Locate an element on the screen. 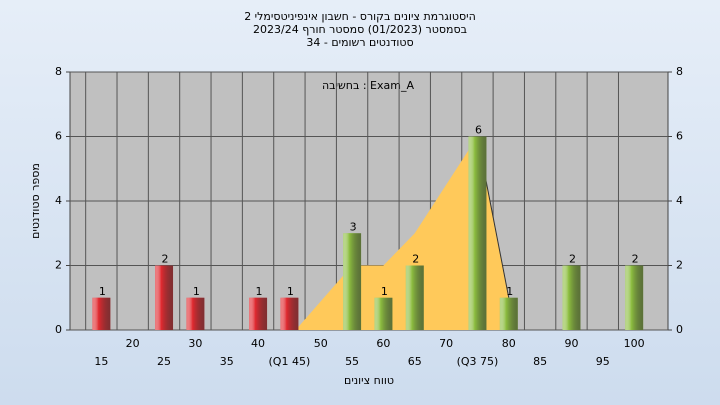 This screenshot has height=405, width=720. y2-tick-label: 0 is located at coordinates (679, 329).